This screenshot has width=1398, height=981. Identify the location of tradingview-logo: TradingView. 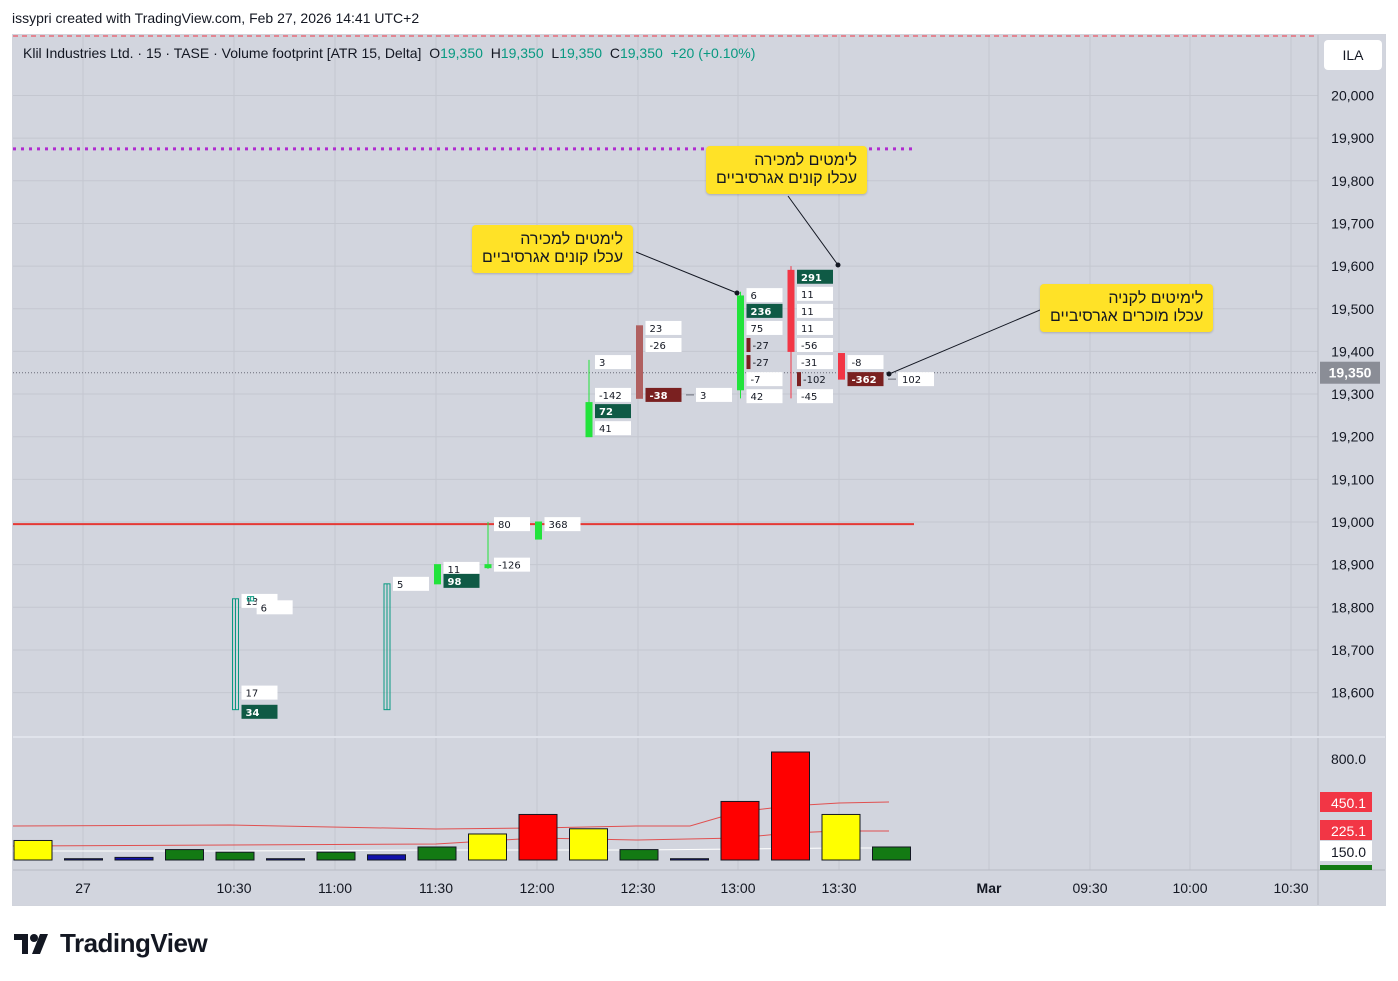
(111, 943).